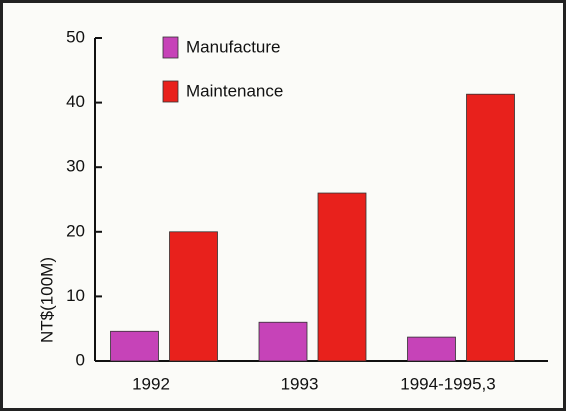  Describe the element at coordinates (151, 383) in the screenshot. I see `x-tick-label: 1992` at that location.